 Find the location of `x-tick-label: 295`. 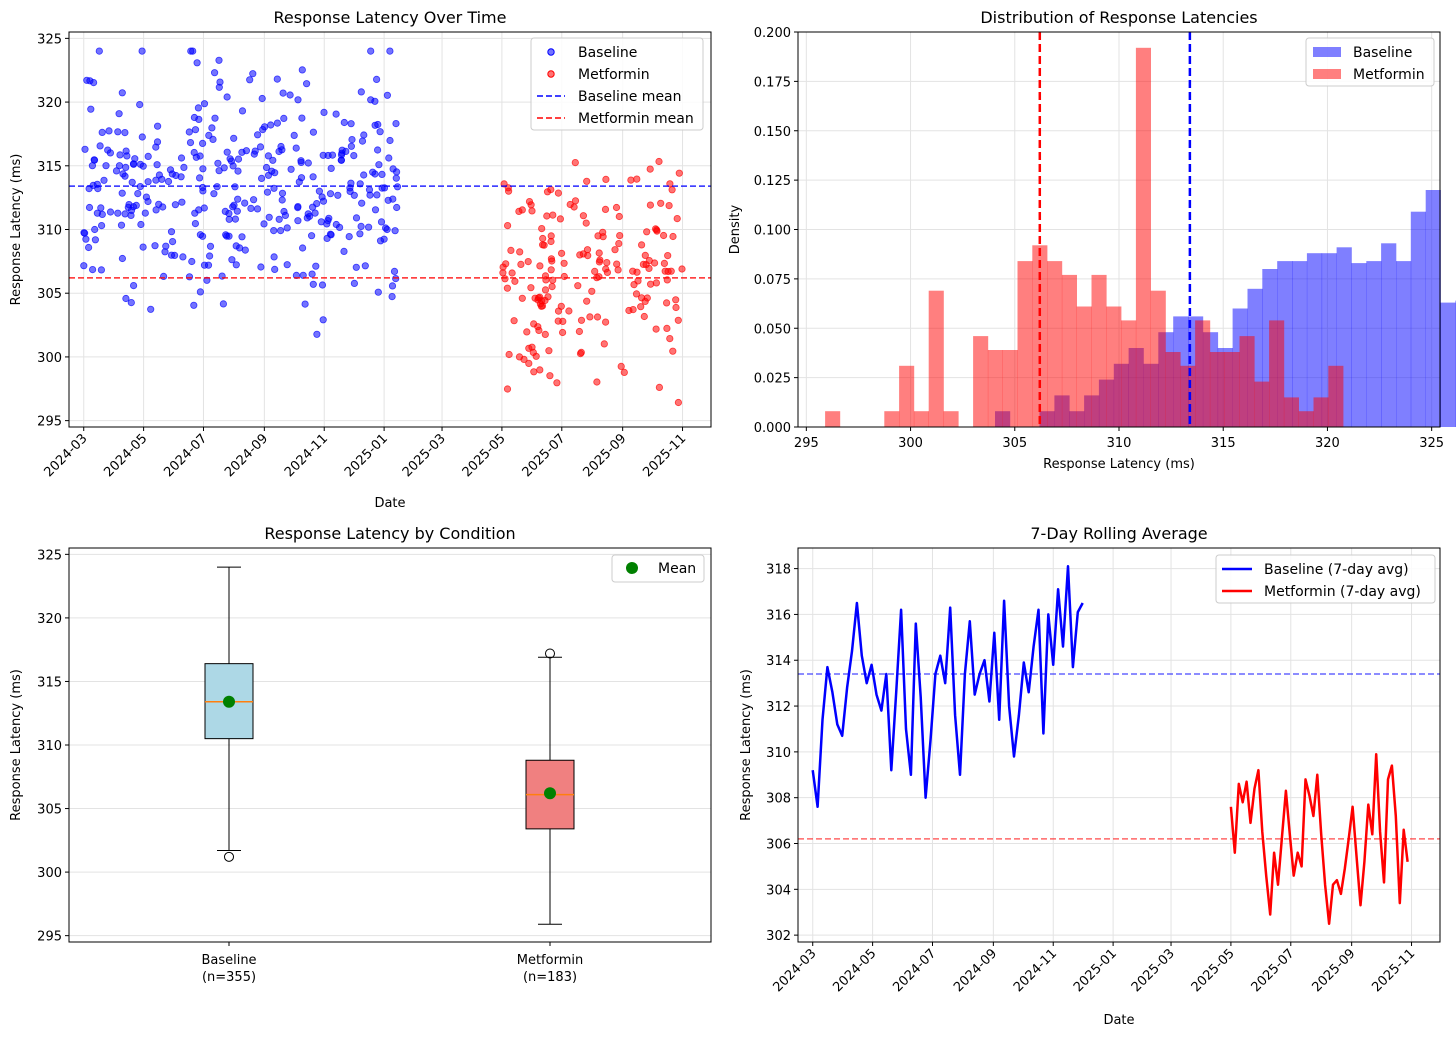

x-tick-label: 295 is located at coordinates (806, 443).